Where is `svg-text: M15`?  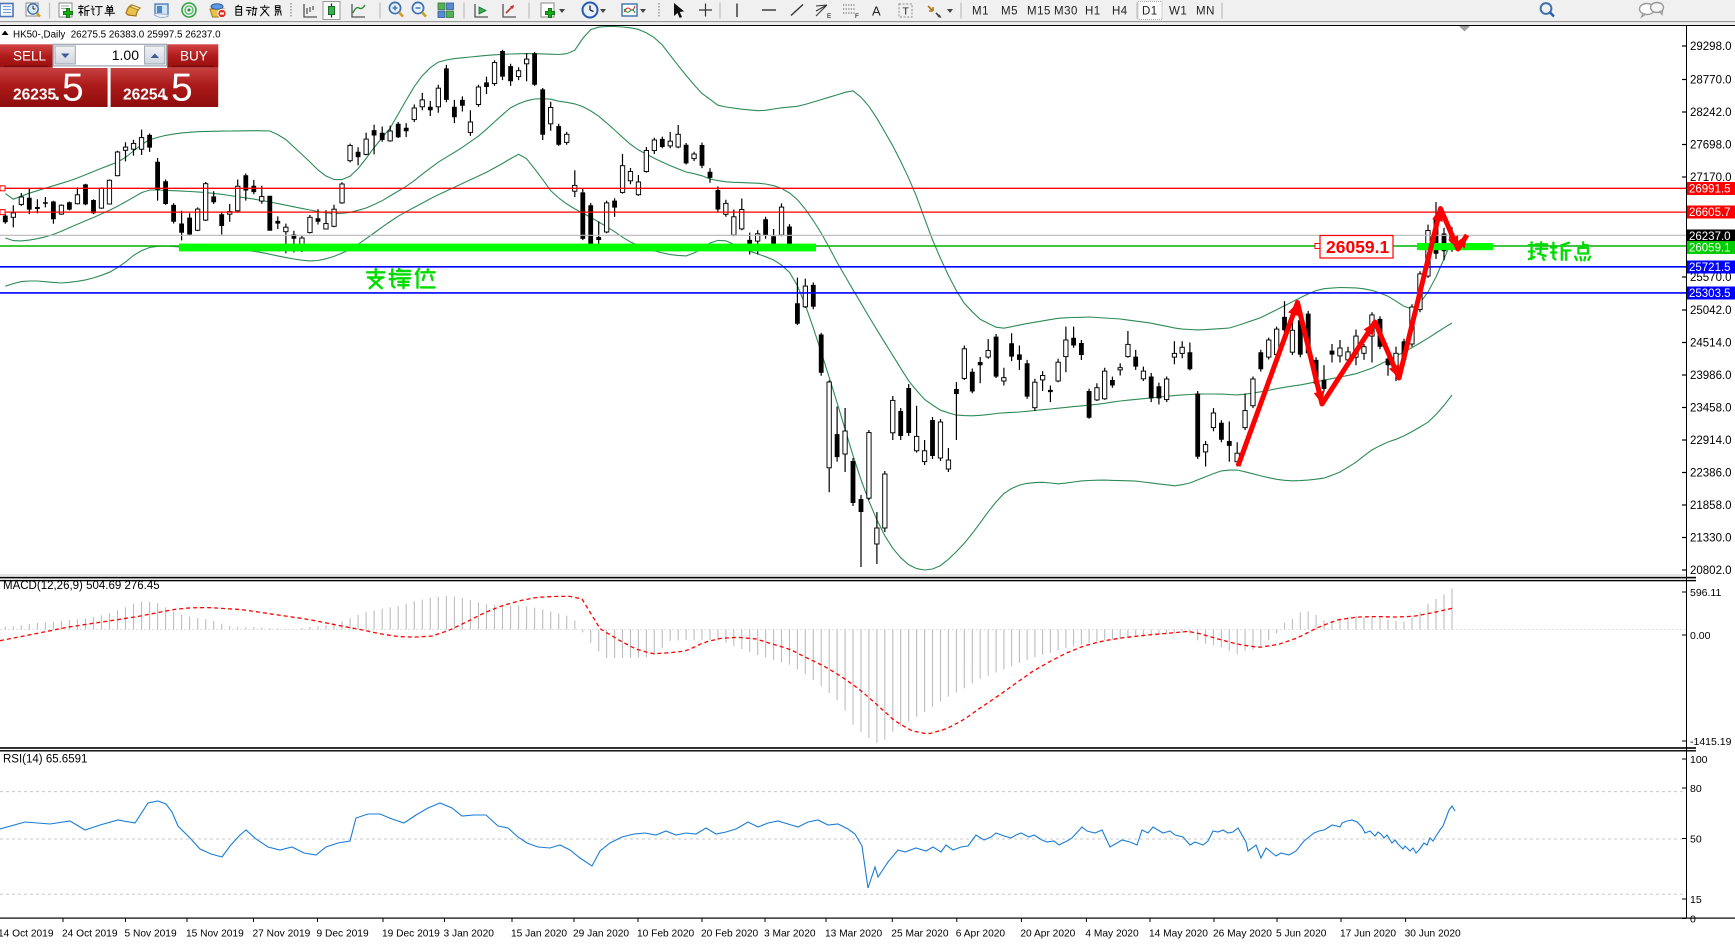 svg-text: M15 is located at coordinates (1039, 12).